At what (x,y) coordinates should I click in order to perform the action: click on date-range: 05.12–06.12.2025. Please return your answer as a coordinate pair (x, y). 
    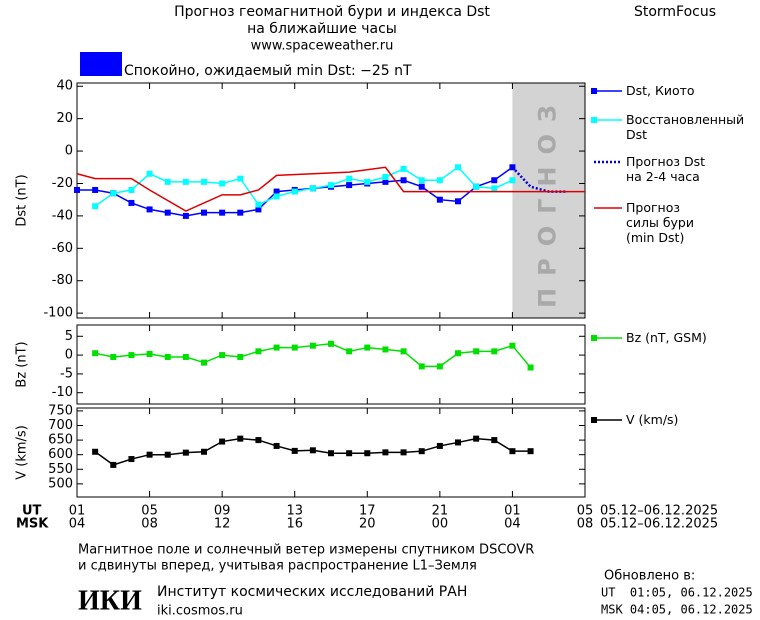
    Looking at the image, I should click on (659, 524).